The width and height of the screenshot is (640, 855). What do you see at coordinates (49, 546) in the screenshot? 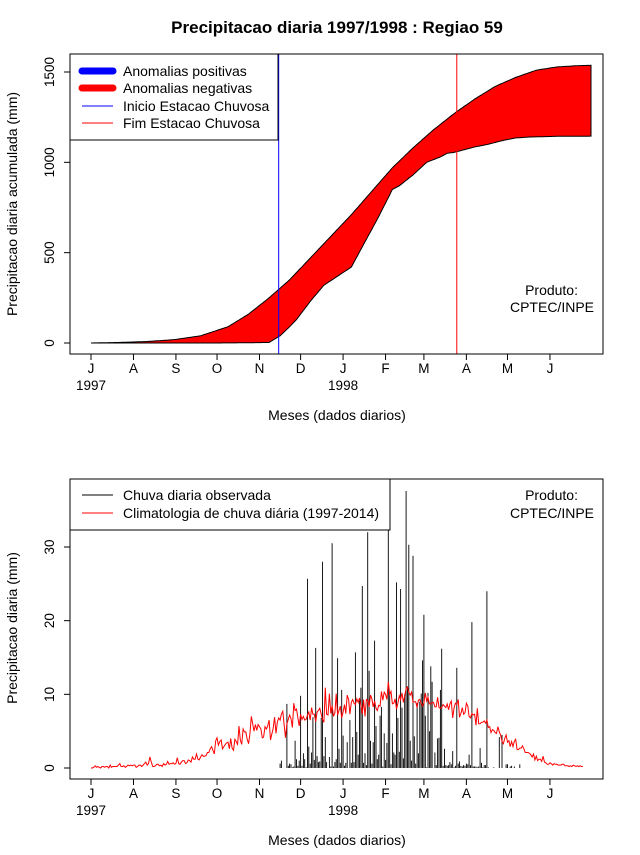
I see `y-tick-label: 30` at bounding box center [49, 546].